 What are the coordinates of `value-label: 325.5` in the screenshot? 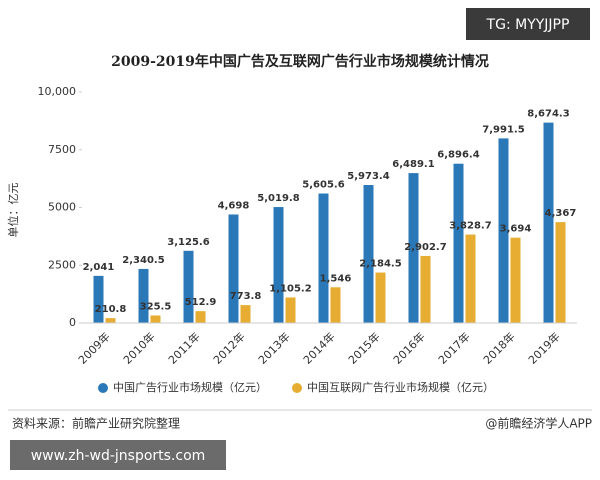 It's located at (156, 306).